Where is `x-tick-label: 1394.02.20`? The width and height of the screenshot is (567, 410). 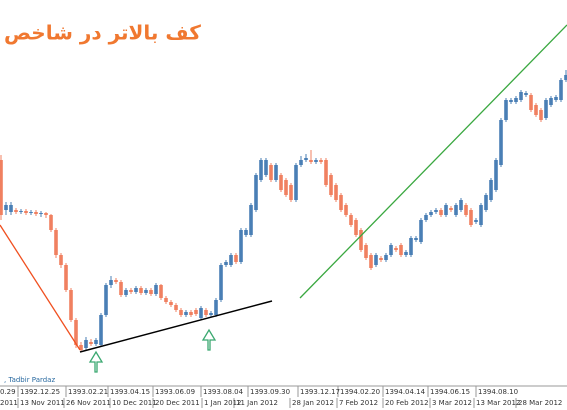
x-tick-label: 1394.02.20 is located at coordinates (360, 392).